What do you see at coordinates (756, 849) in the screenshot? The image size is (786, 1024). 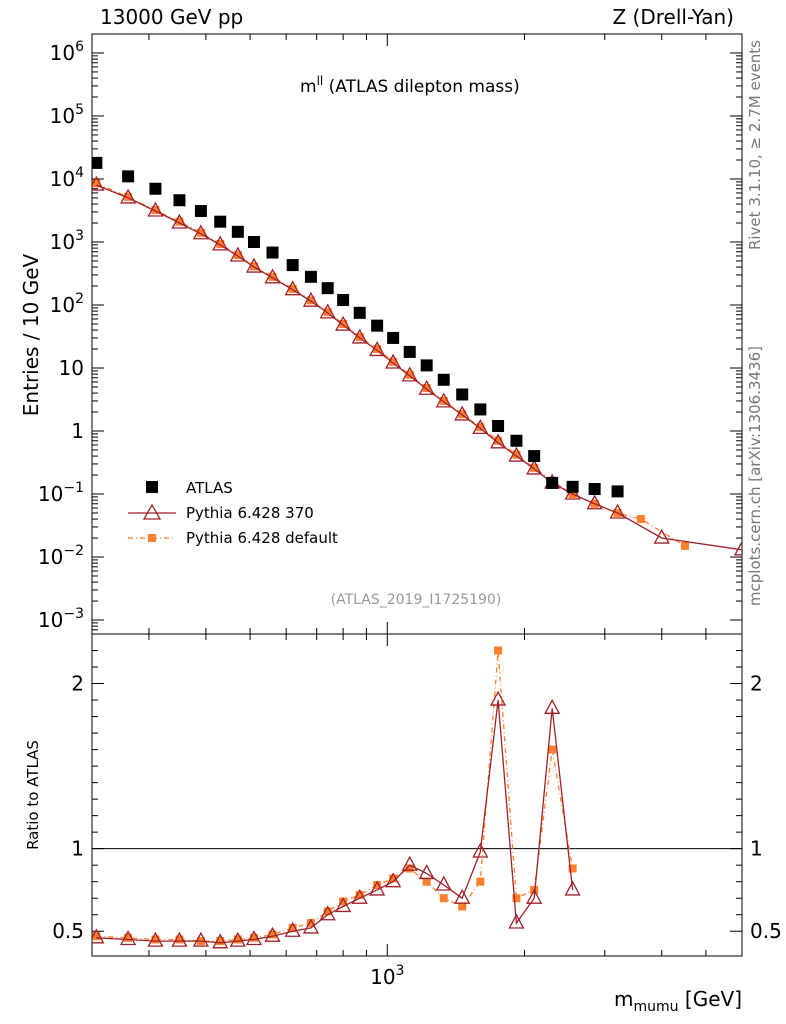 I see `ratio-y-tick-label-right: 1` at bounding box center [756, 849].